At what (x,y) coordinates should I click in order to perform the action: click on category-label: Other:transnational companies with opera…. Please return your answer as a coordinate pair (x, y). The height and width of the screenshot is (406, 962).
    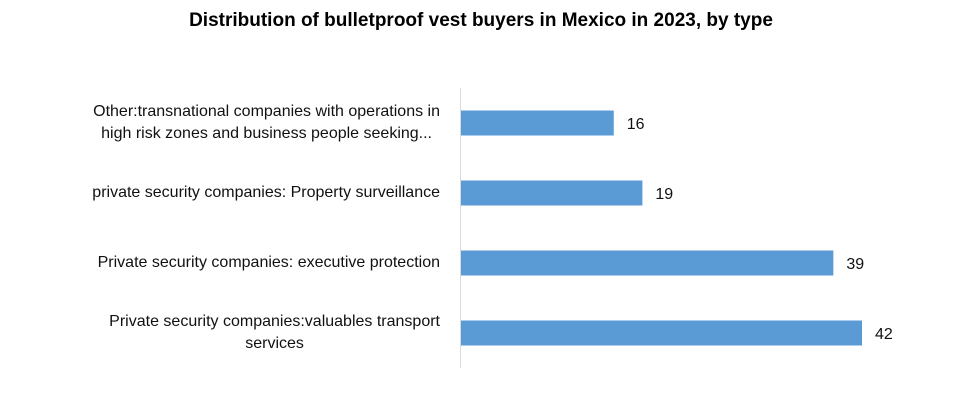
    Looking at the image, I should click on (266, 122).